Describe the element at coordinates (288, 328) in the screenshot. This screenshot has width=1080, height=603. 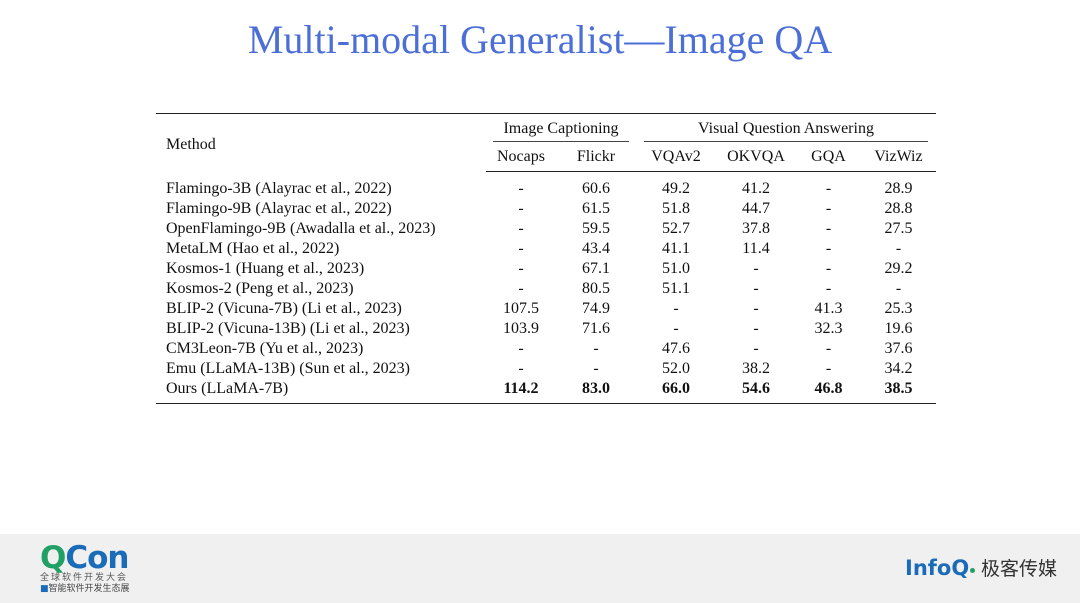
I see `method-cell: BLIP-2 (Vicuna-13B) (Li et al., 2023)` at that location.